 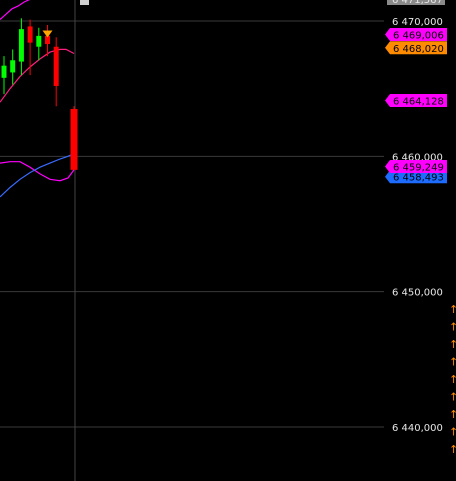 I want to click on scroll-handle, so click(x=84, y=2).